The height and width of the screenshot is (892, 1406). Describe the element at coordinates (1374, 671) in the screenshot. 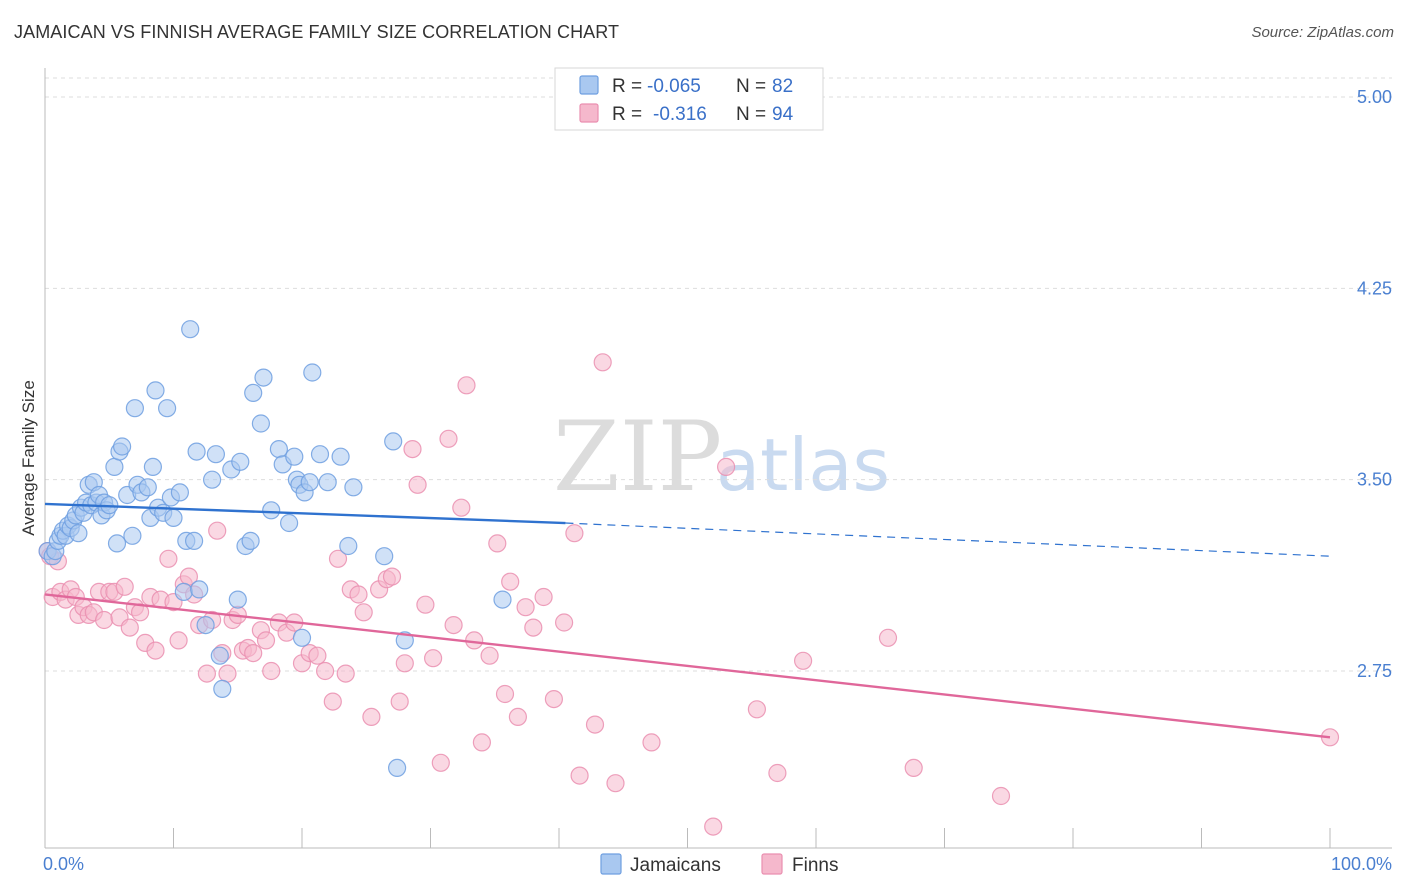

I see `y-tick-label-0: 2.75` at that location.